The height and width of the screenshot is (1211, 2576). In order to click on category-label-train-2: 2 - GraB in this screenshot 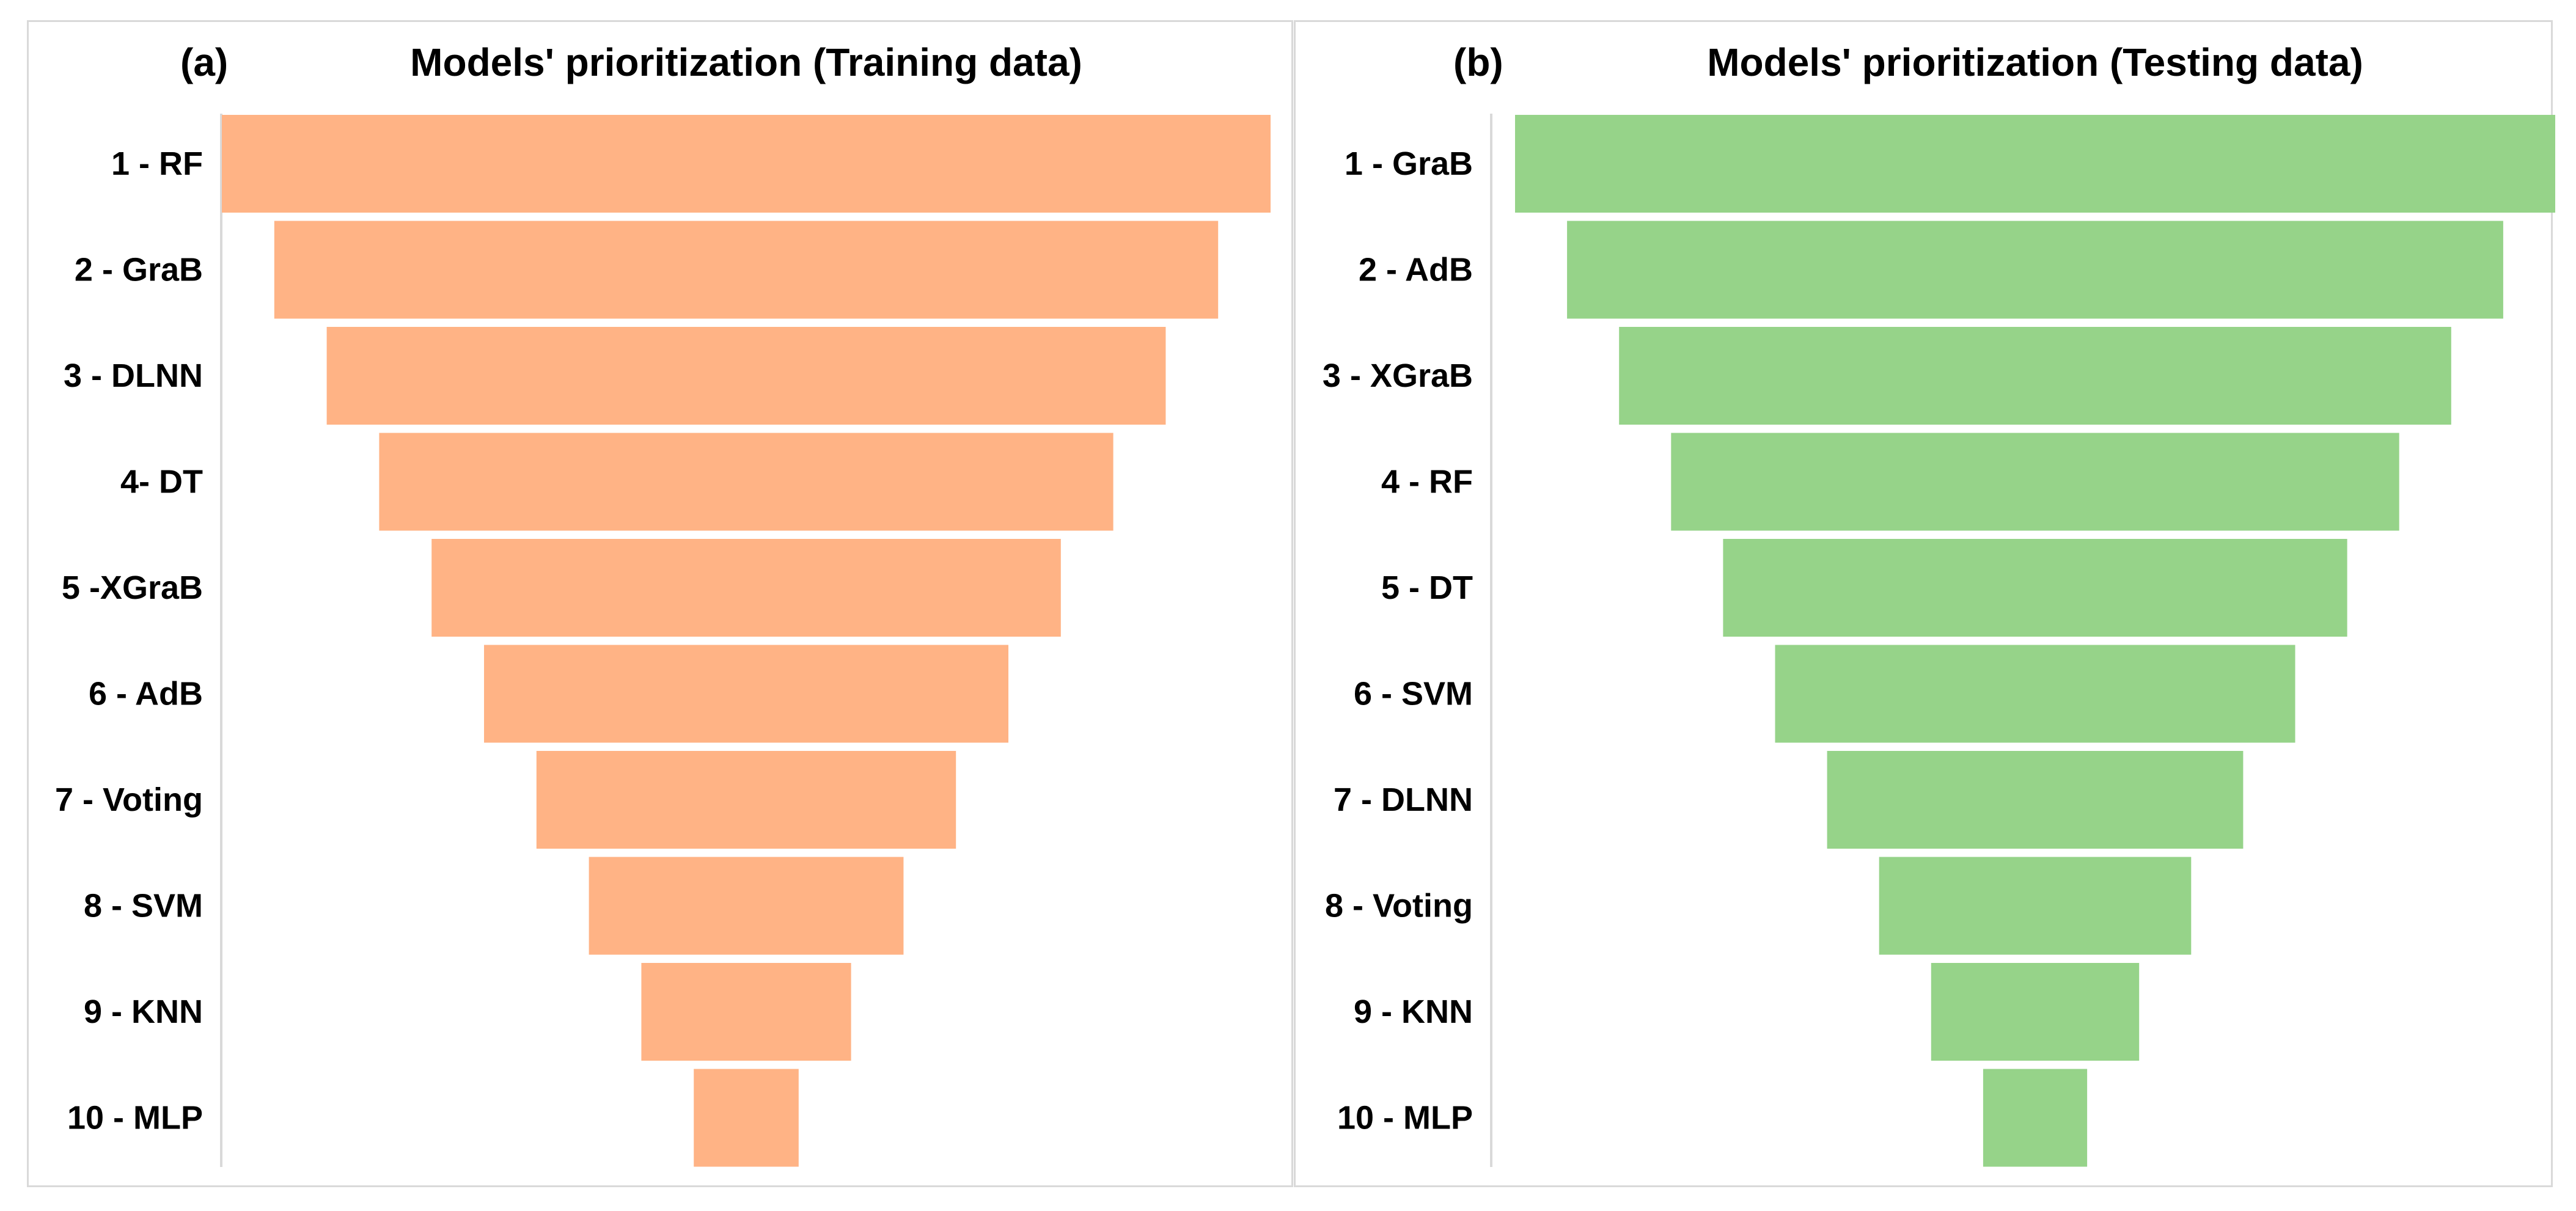, I will do `click(139, 270)`.